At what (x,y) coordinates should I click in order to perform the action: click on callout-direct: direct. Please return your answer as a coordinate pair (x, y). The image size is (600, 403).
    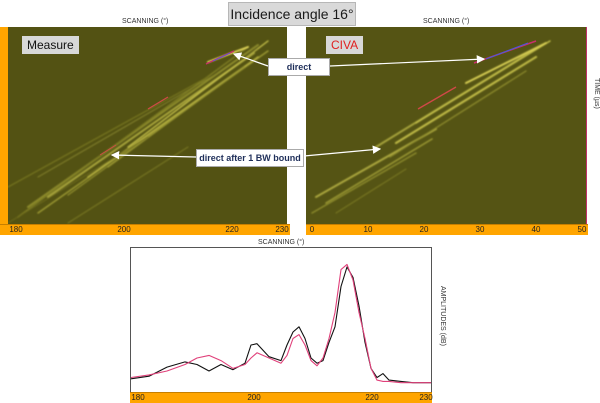
    Looking at the image, I should click on (299, 67).